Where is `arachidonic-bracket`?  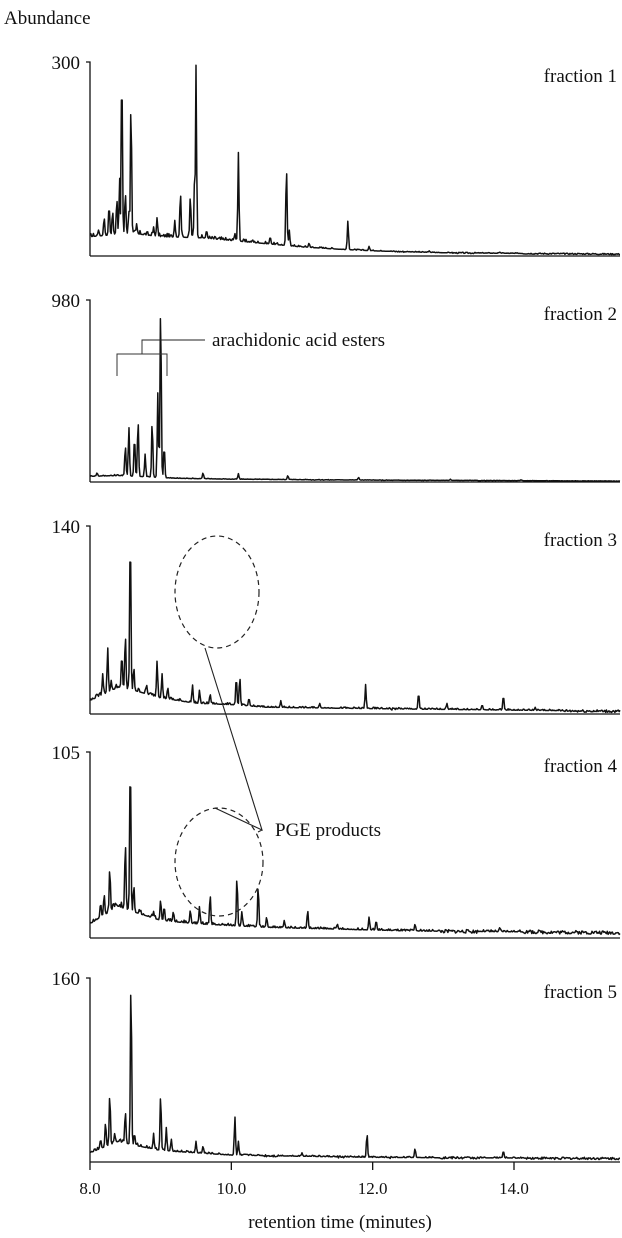 arachidonic-bracket is located at coordinates (158, 357).